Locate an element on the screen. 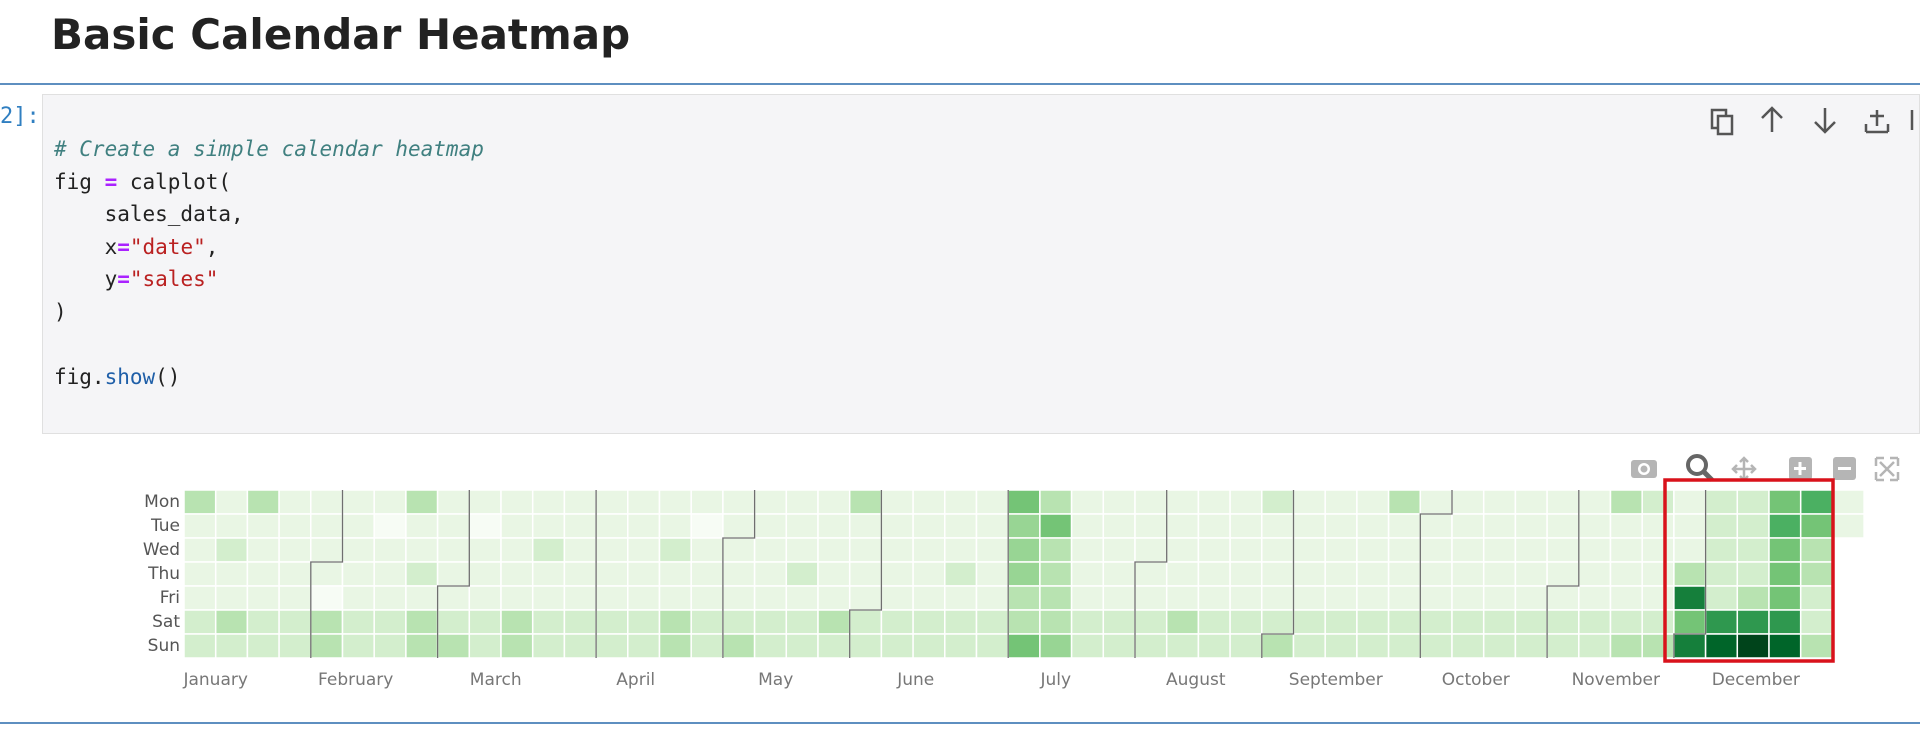 The width and height of the screenshot is (1920, 731). move-up-button is located at coordinates (1772, 119).